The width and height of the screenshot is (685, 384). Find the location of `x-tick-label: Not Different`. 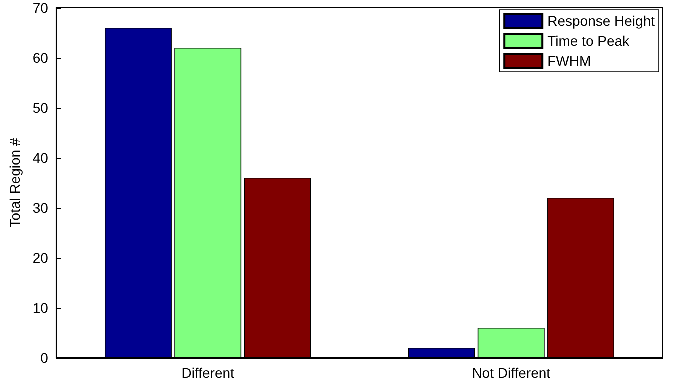

x-tick-label: Not Different is located at coordinates (511, 373).